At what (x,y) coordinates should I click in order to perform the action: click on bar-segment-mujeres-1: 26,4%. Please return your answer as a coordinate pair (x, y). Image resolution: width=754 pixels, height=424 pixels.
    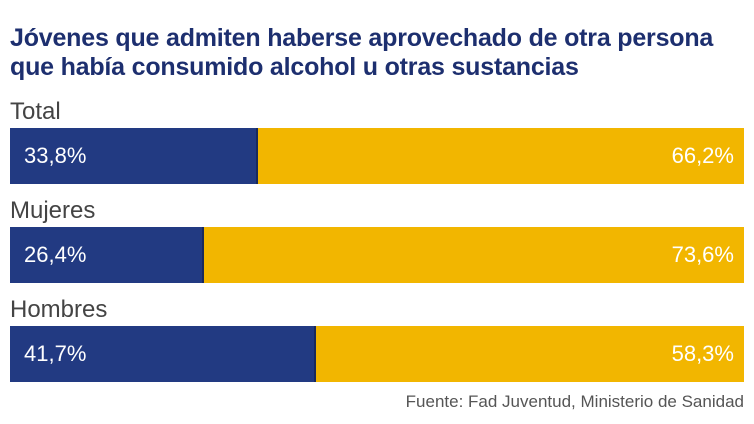
    Looking at the image, I should click on (107, 255).